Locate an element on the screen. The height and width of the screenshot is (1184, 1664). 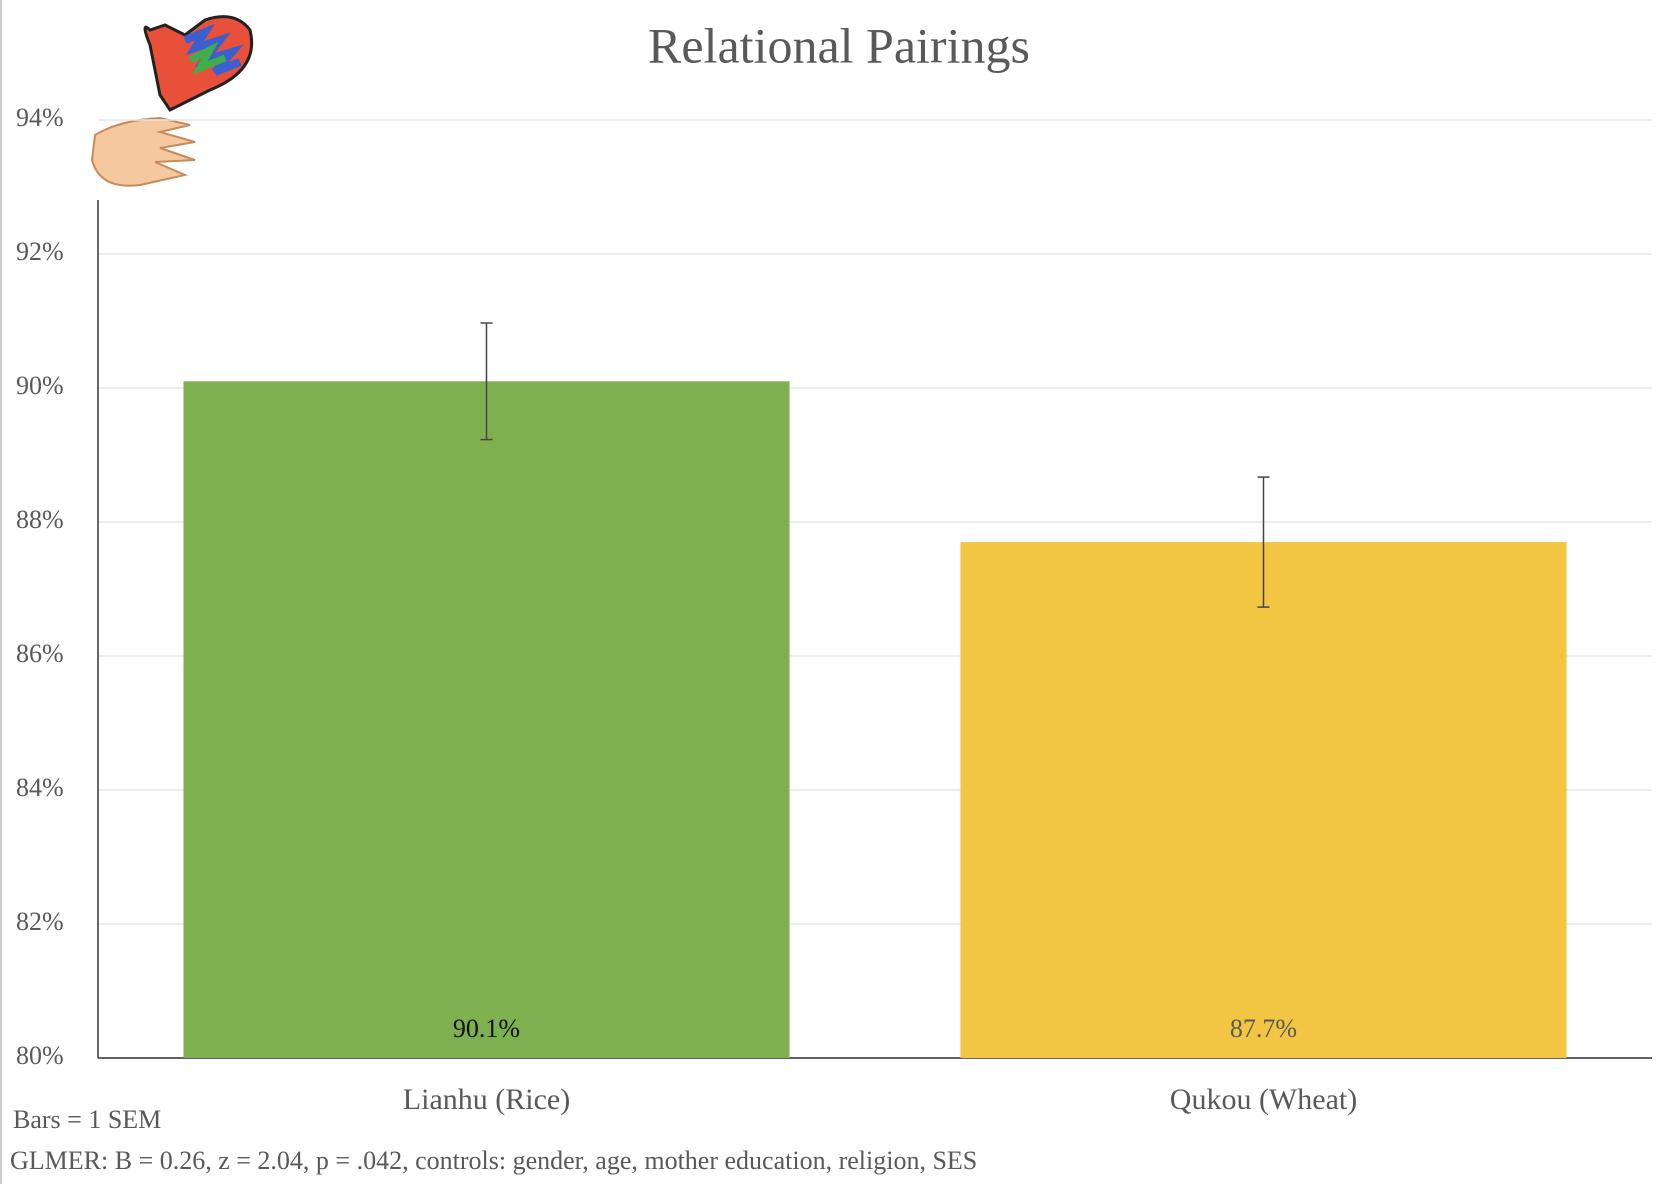
y-tick-label: 88% is located at coordinates (40, 519).